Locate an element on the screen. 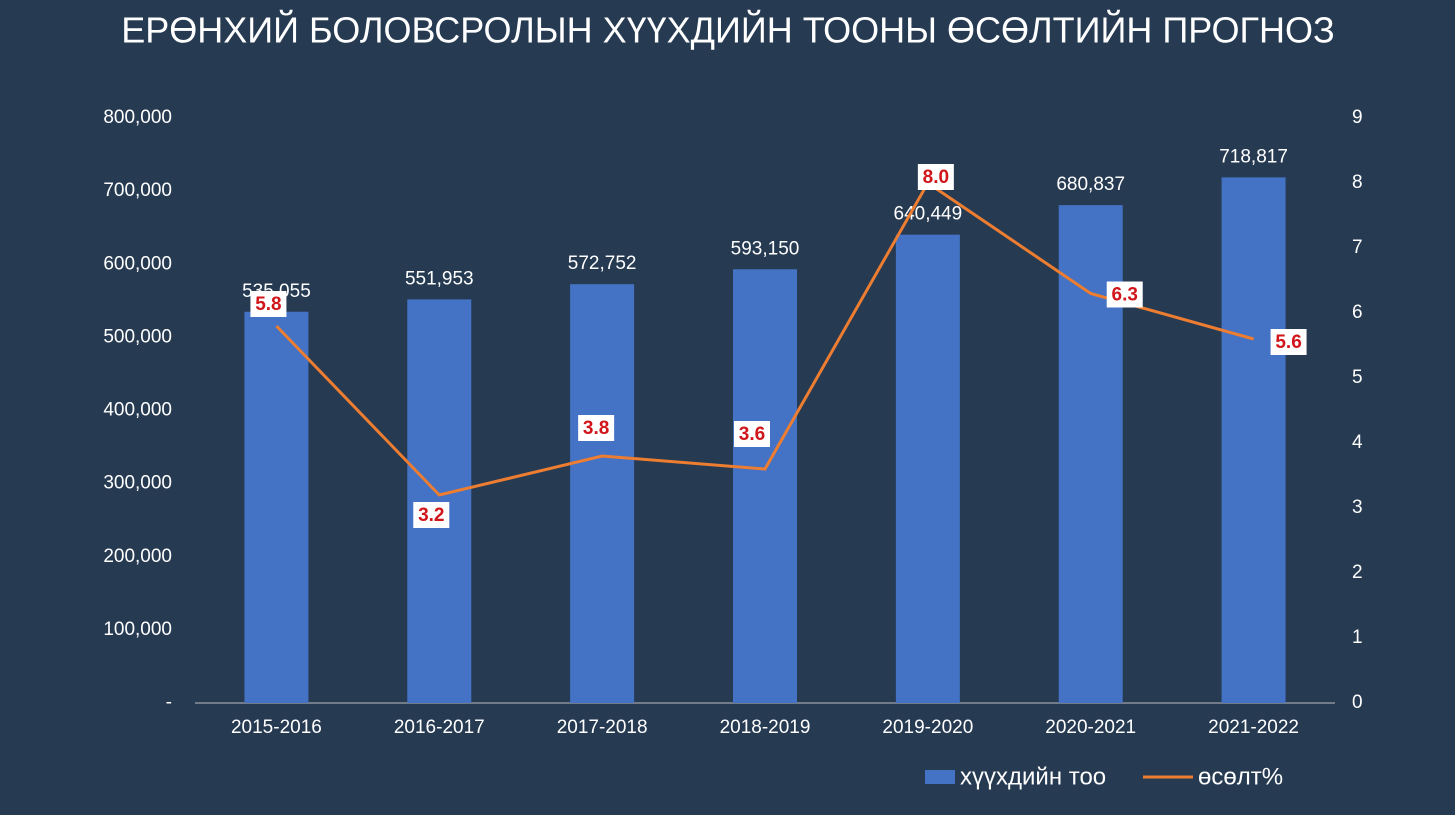 This screenshot has width=1455, height=815. line-value-label: 3.8 is located at coordinates (596, 428).